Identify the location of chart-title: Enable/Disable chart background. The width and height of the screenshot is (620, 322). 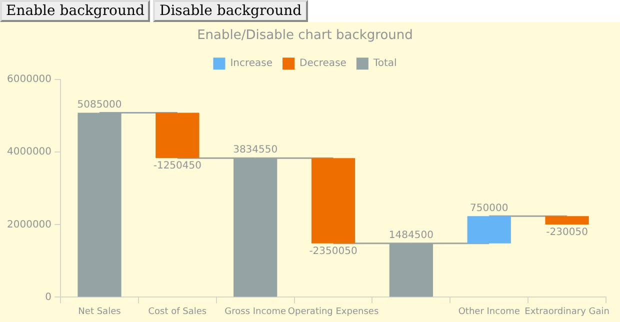
(305, 36).